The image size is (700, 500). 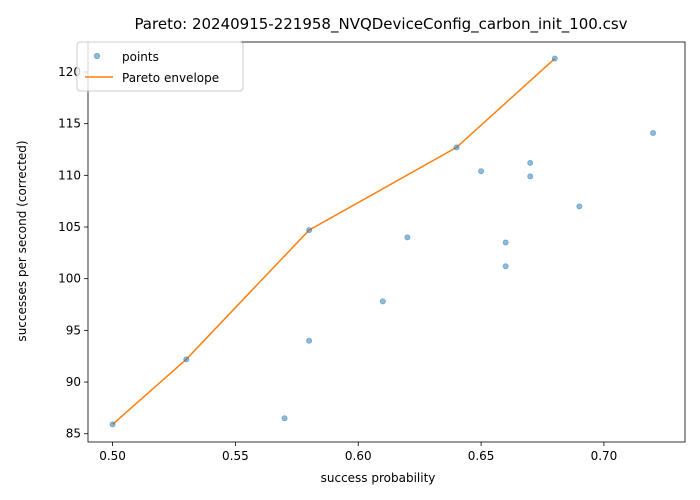 I want to click on x-axis-ticks: 0.50 0.55 0.60 0.65 0.70, so click(x=358, y=452).